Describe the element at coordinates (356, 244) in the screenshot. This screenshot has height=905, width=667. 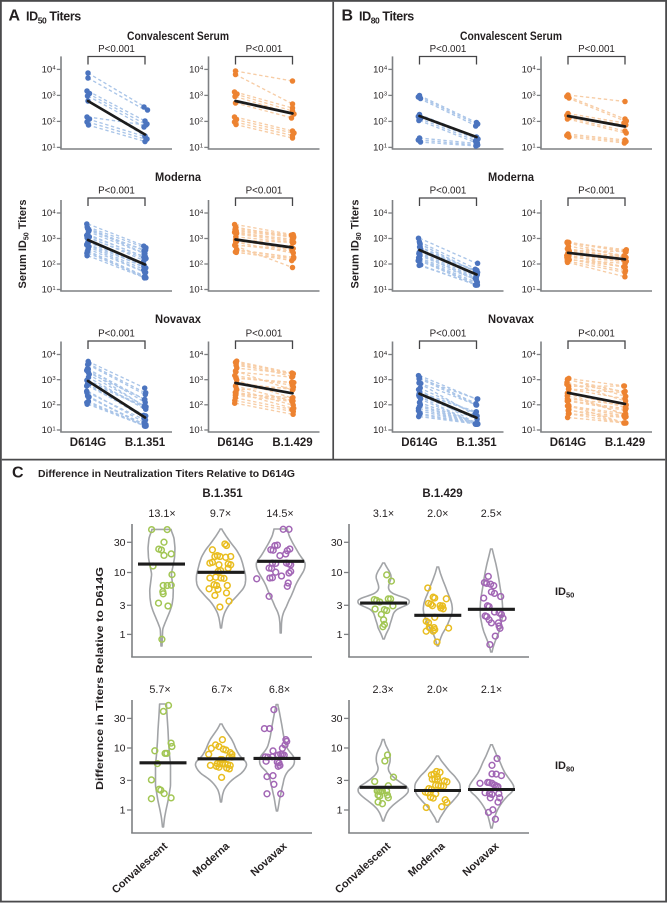
I see `svg-text: Serum ID80 Titers` at that location.